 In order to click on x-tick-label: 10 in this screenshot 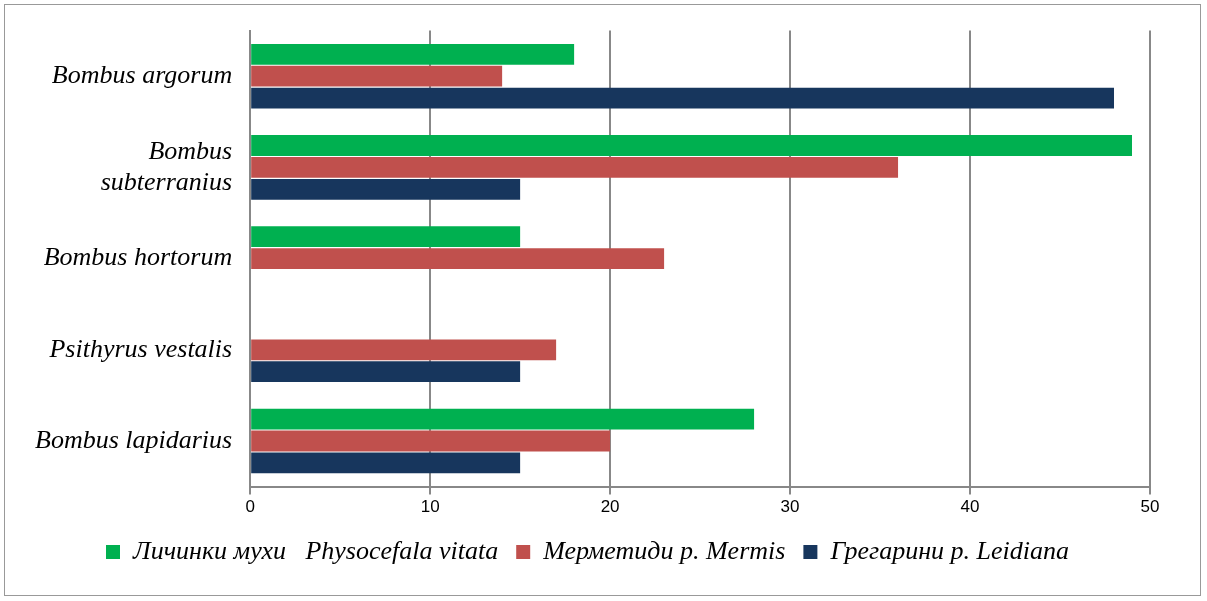, I will do `click(430, 507)`.